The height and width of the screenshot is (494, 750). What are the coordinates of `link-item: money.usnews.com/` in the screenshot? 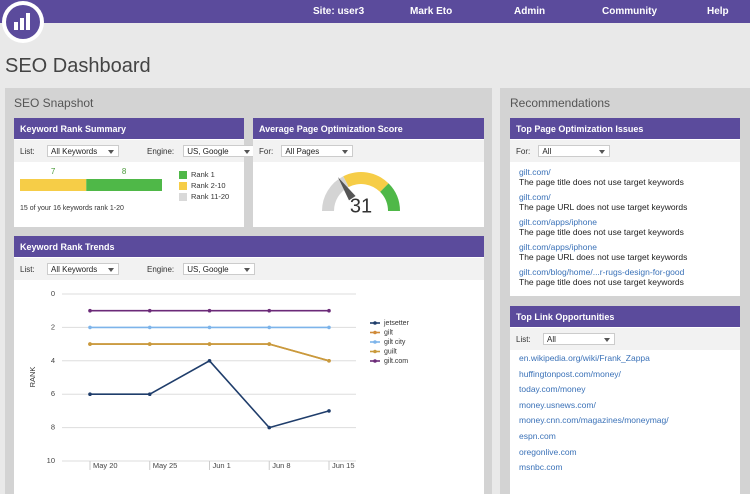 It's located at (557, 404).